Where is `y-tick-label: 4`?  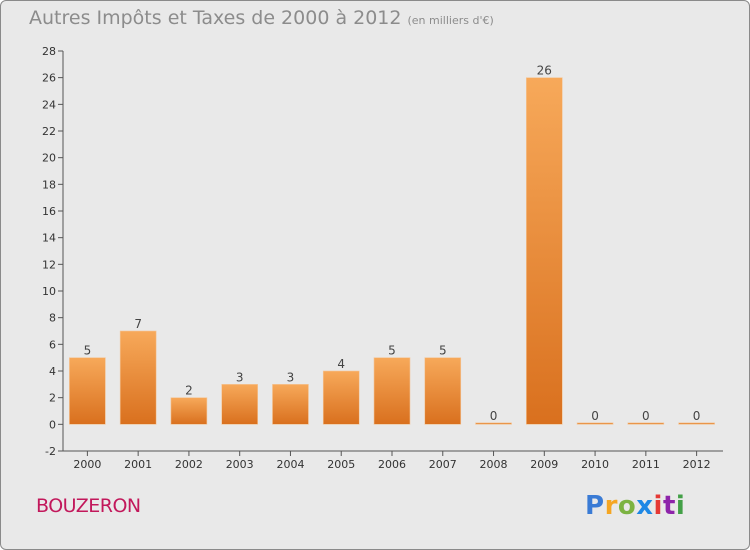 y-tick-label: 4 is located at coordinates (52, 371).